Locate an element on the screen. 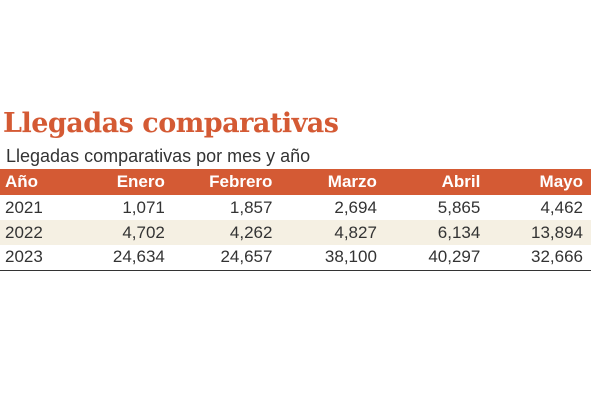 The width and height of the screenshot is (591, 400). column-header-may: Mayo is located at coordinates (561, 181).